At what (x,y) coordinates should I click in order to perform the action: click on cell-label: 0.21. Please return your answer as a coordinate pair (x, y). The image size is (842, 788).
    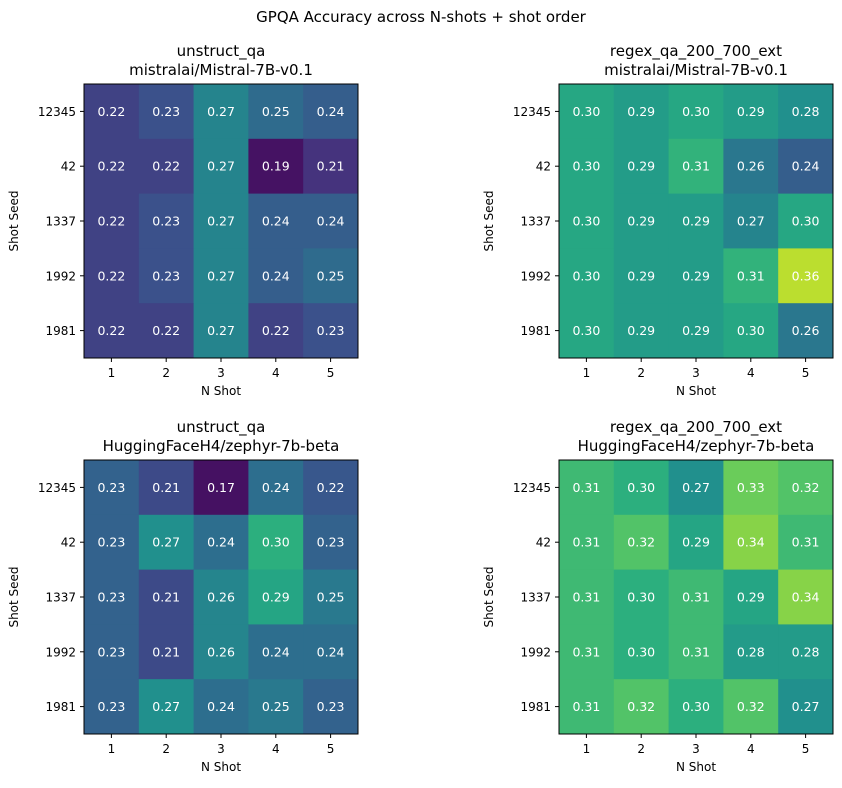
    Looking at the image, I should click on (166, 651).